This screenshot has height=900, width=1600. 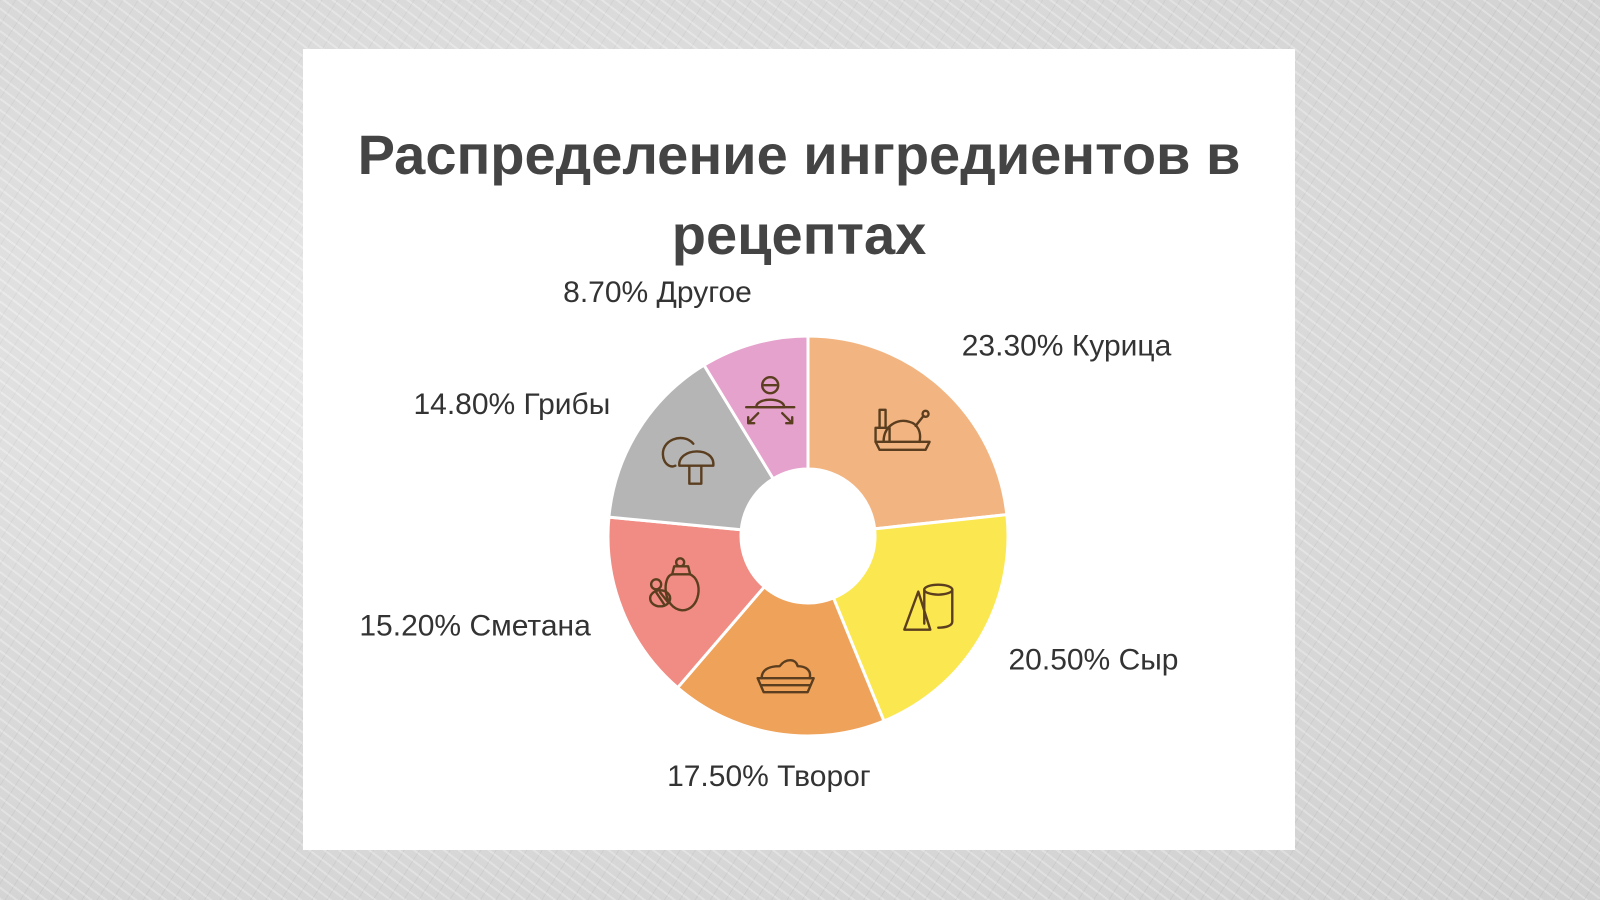 What do you see at coordinates (511, 404) in the screenshot?
I see `slice-label-Грибы: 14.80% Грибы` at bounding box center [511, 404].